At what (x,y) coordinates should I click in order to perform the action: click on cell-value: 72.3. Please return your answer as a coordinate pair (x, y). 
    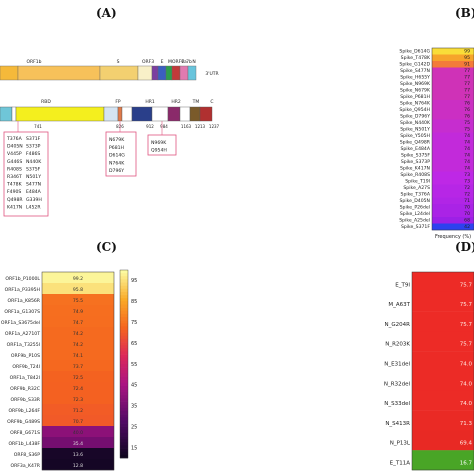
    Looking at the image, I should click on (78, 400).